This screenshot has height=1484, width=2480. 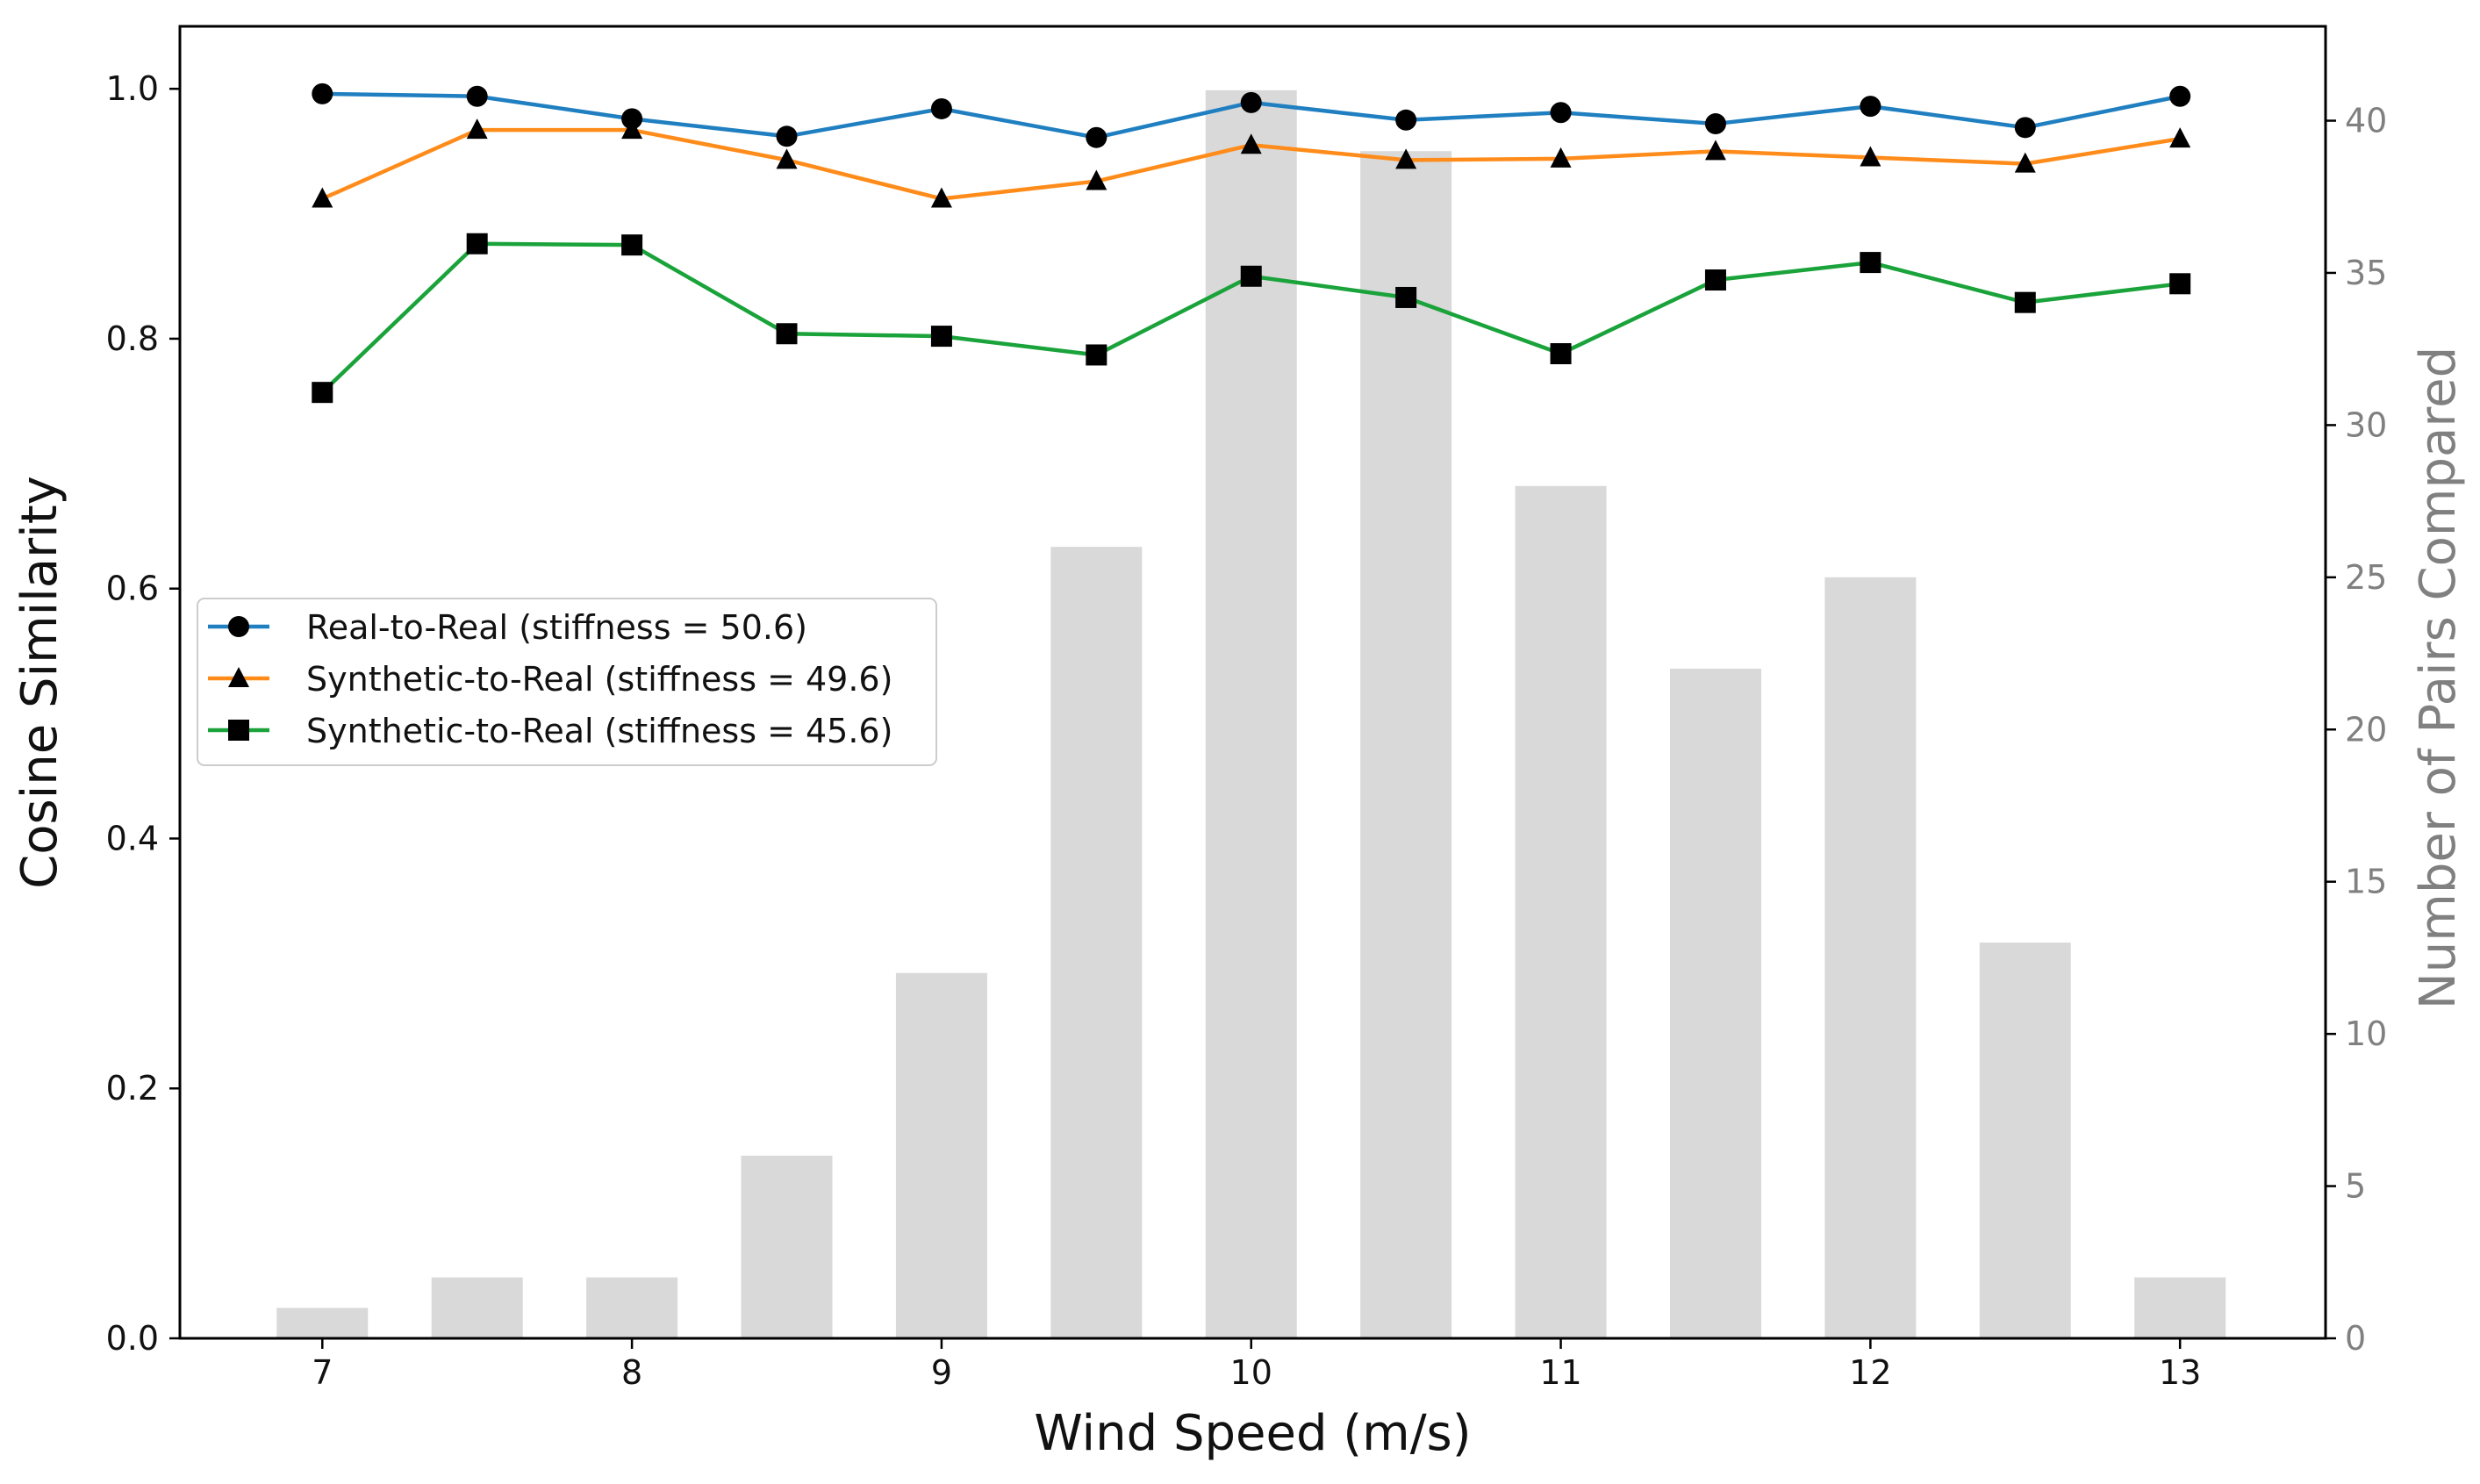 I want to click on y-right-tick-label: 0, so click(x=2355, y=1338).